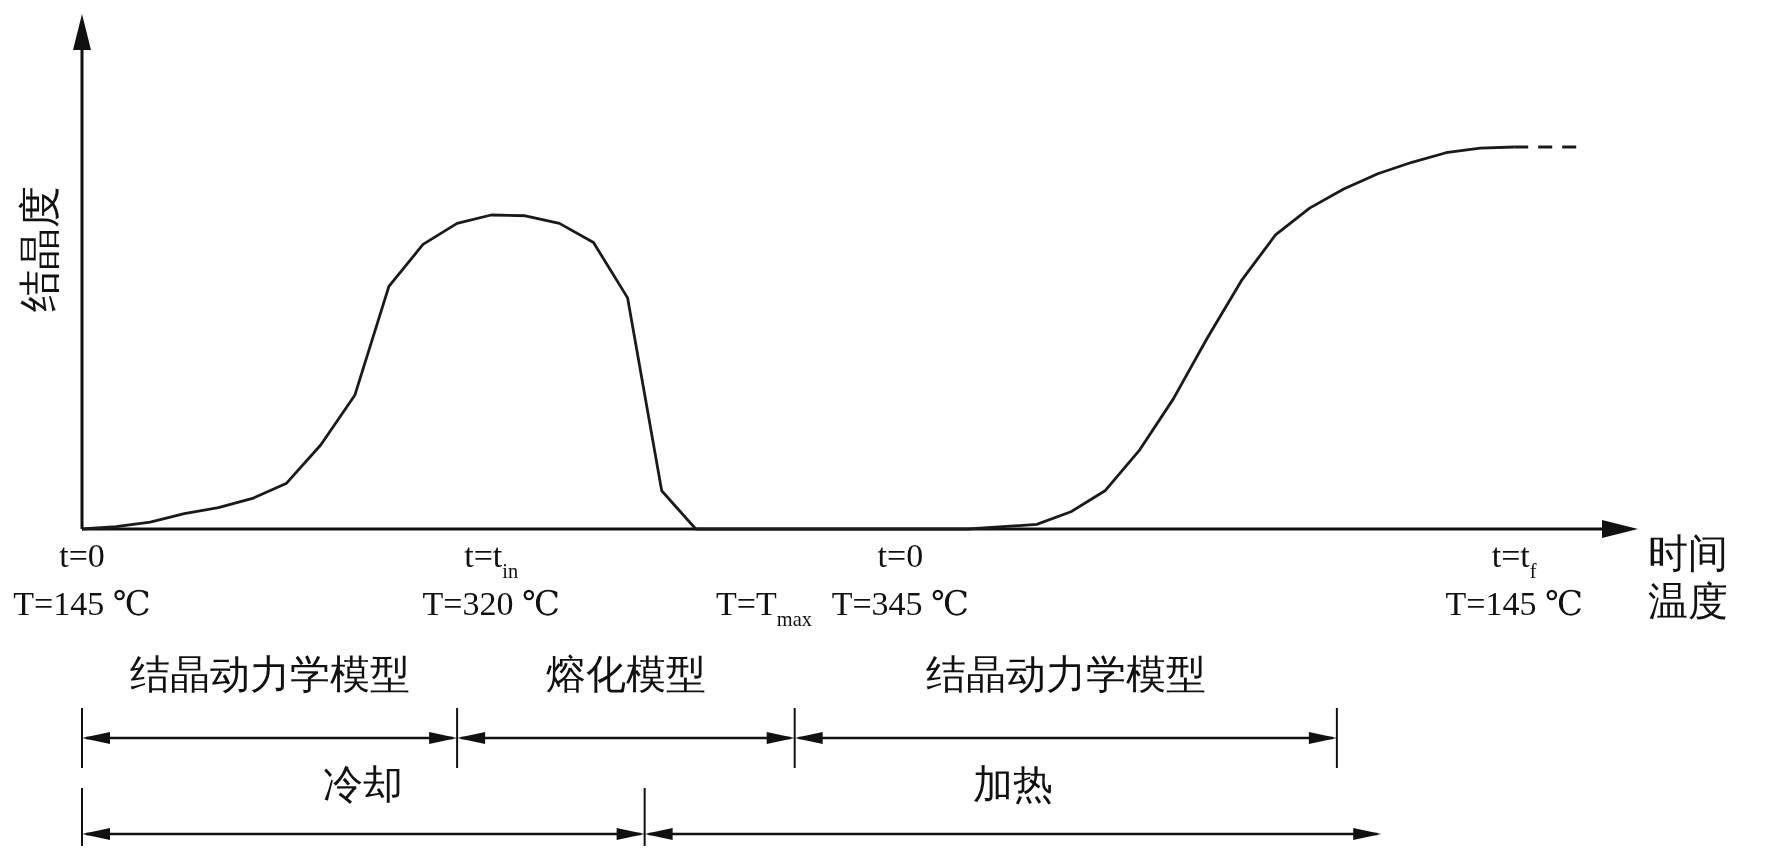 This screenshot has width=1782, height=854. Describe the element at coordinates (1688, 601) in the screenshot. I see `text: 温度` at that location.